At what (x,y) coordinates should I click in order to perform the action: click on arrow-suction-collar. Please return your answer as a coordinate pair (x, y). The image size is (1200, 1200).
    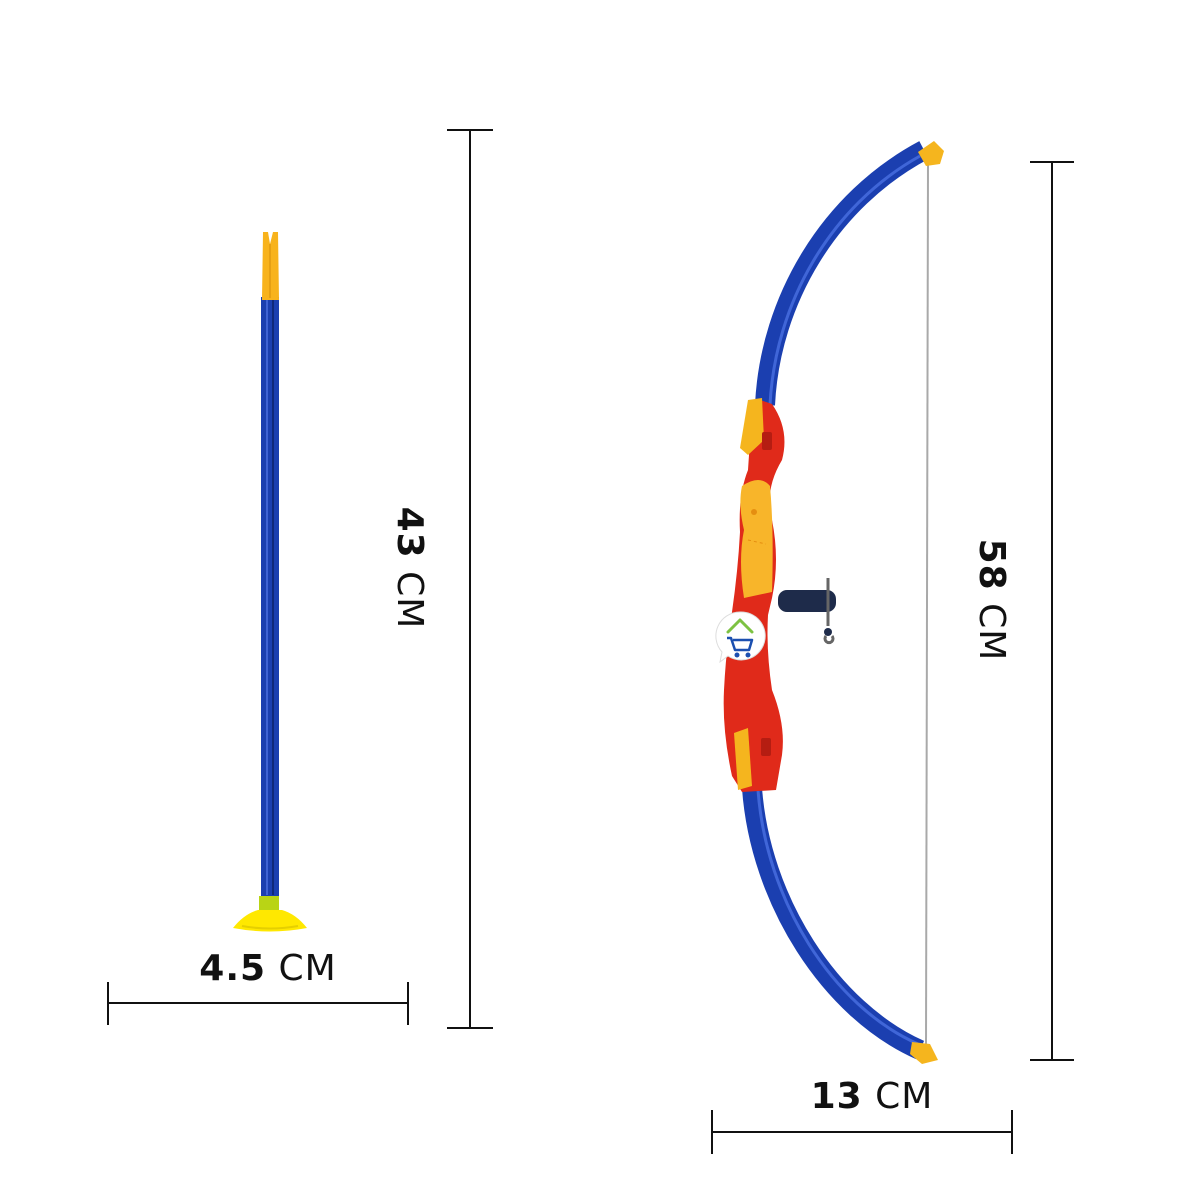
    Looking at the image, I should click on (269, 904).